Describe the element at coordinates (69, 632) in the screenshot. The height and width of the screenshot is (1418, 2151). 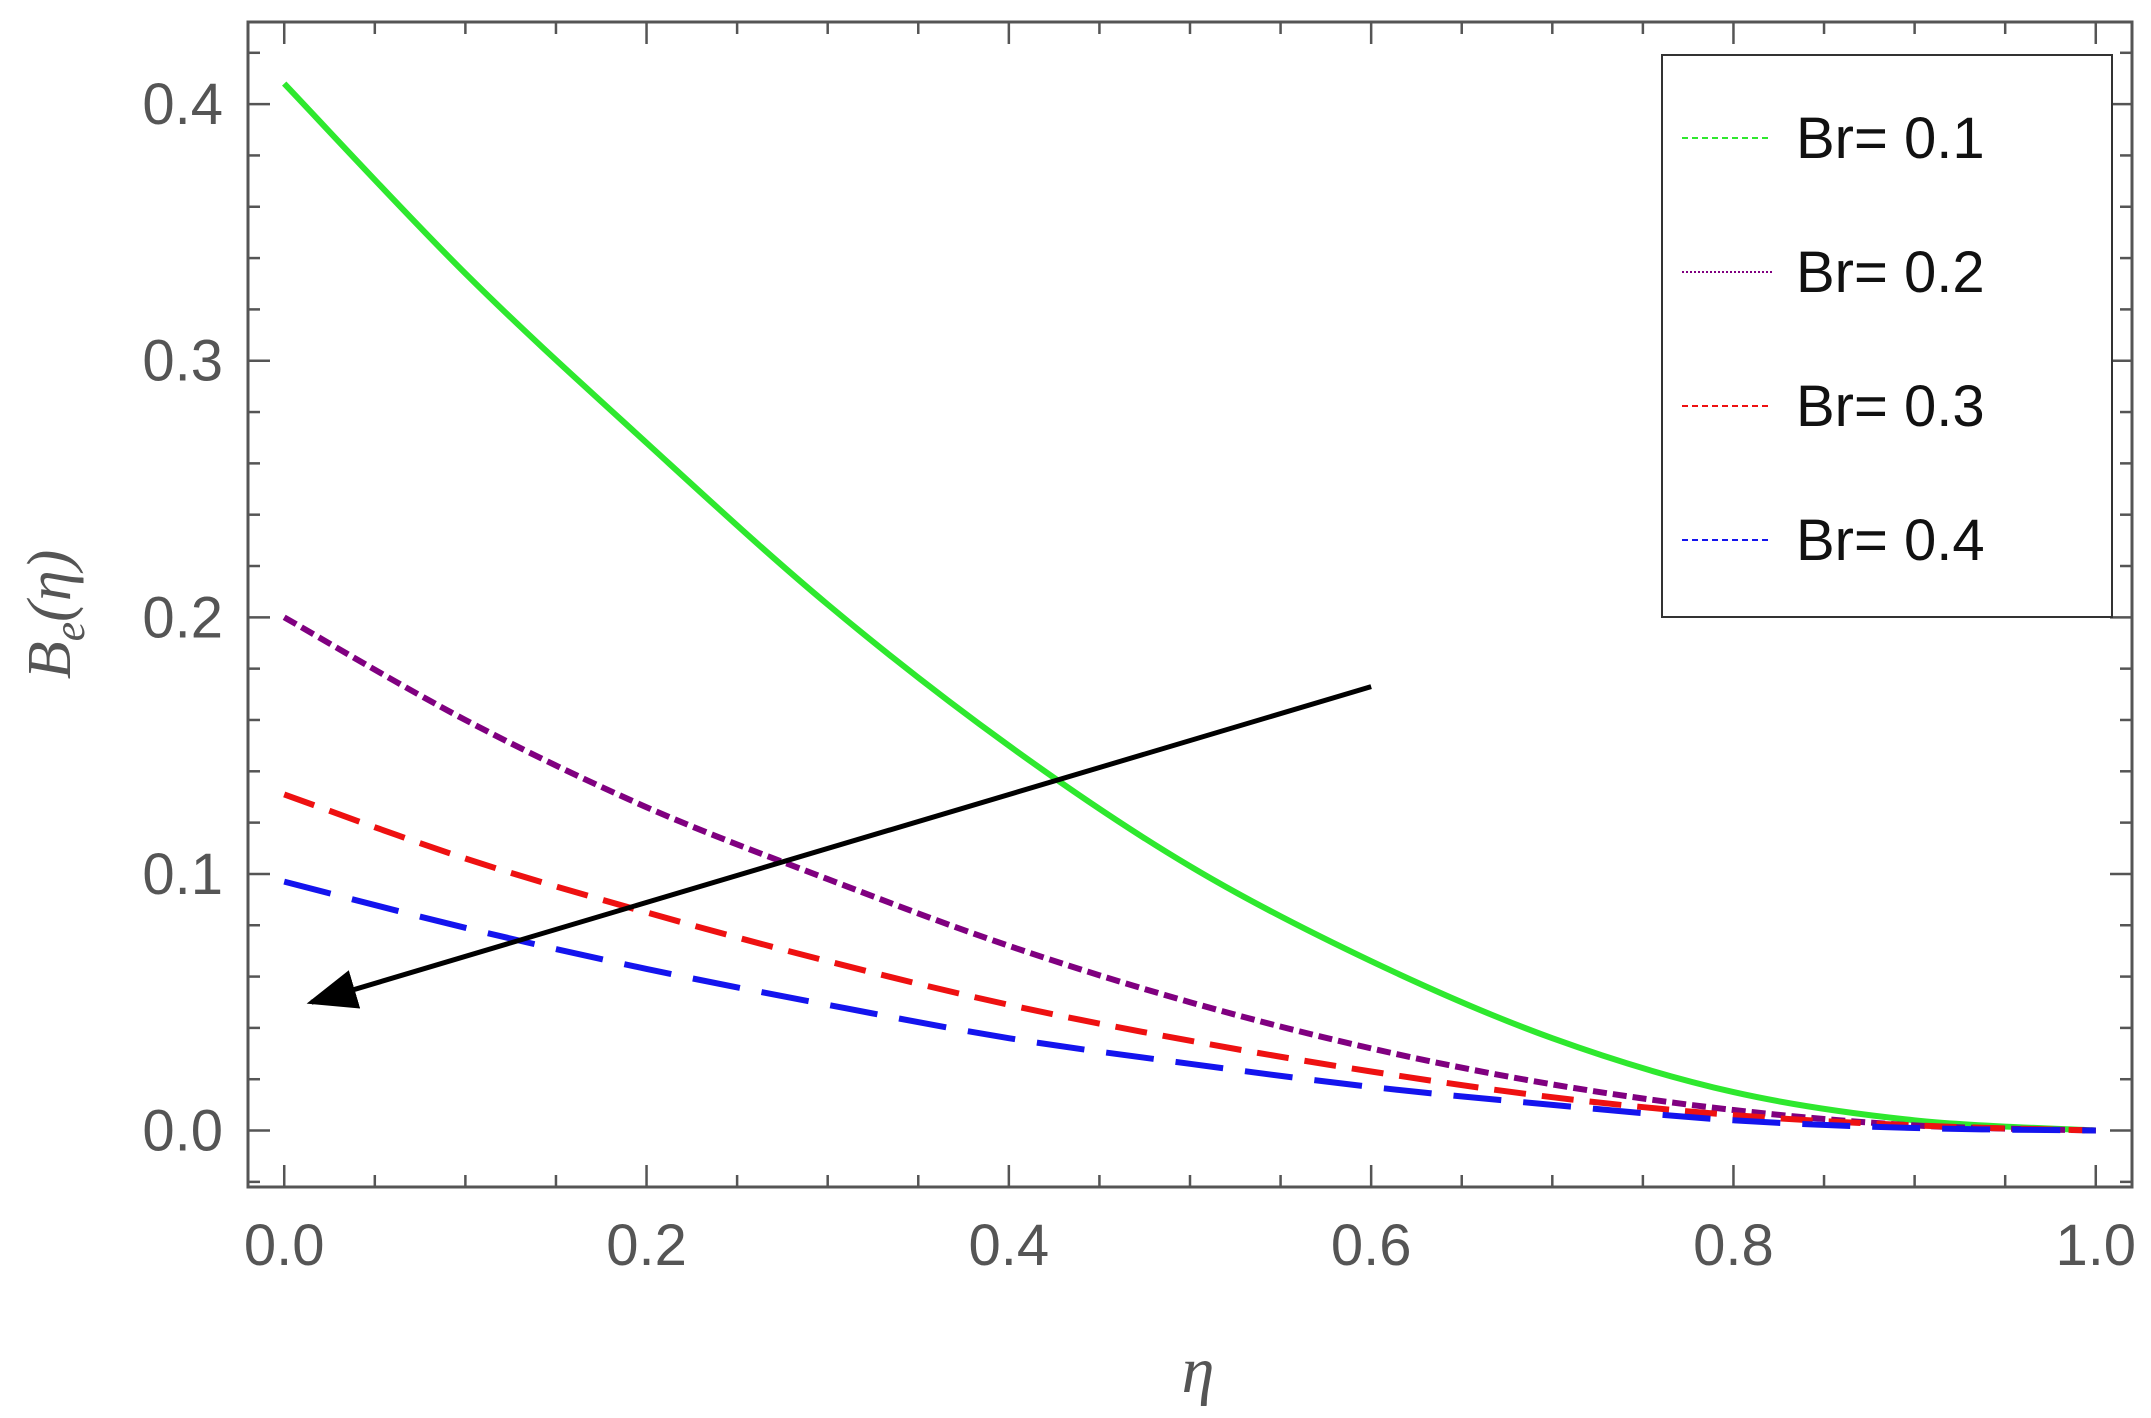
I see `y-axis-title-subscript: e` at that location.